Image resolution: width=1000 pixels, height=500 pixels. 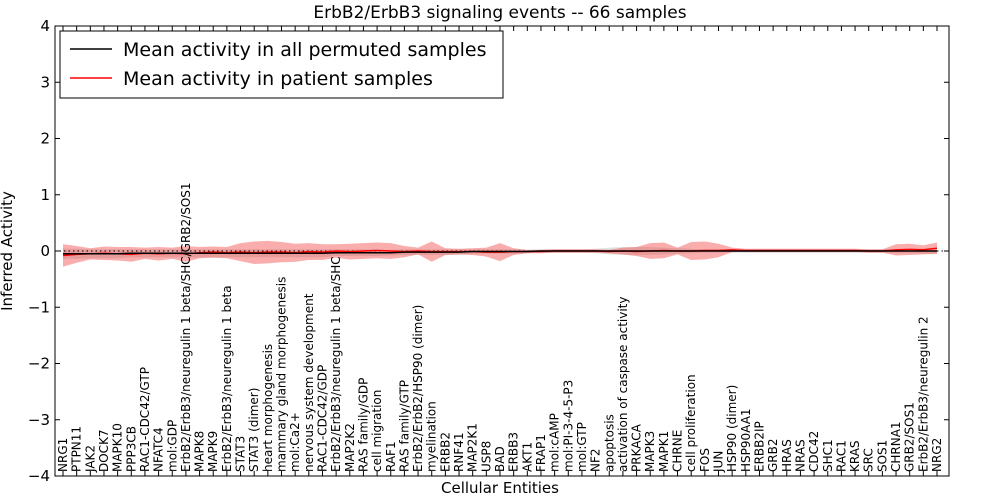 I want to click on x-category-label: HRAS, so click(x=787, y=455).